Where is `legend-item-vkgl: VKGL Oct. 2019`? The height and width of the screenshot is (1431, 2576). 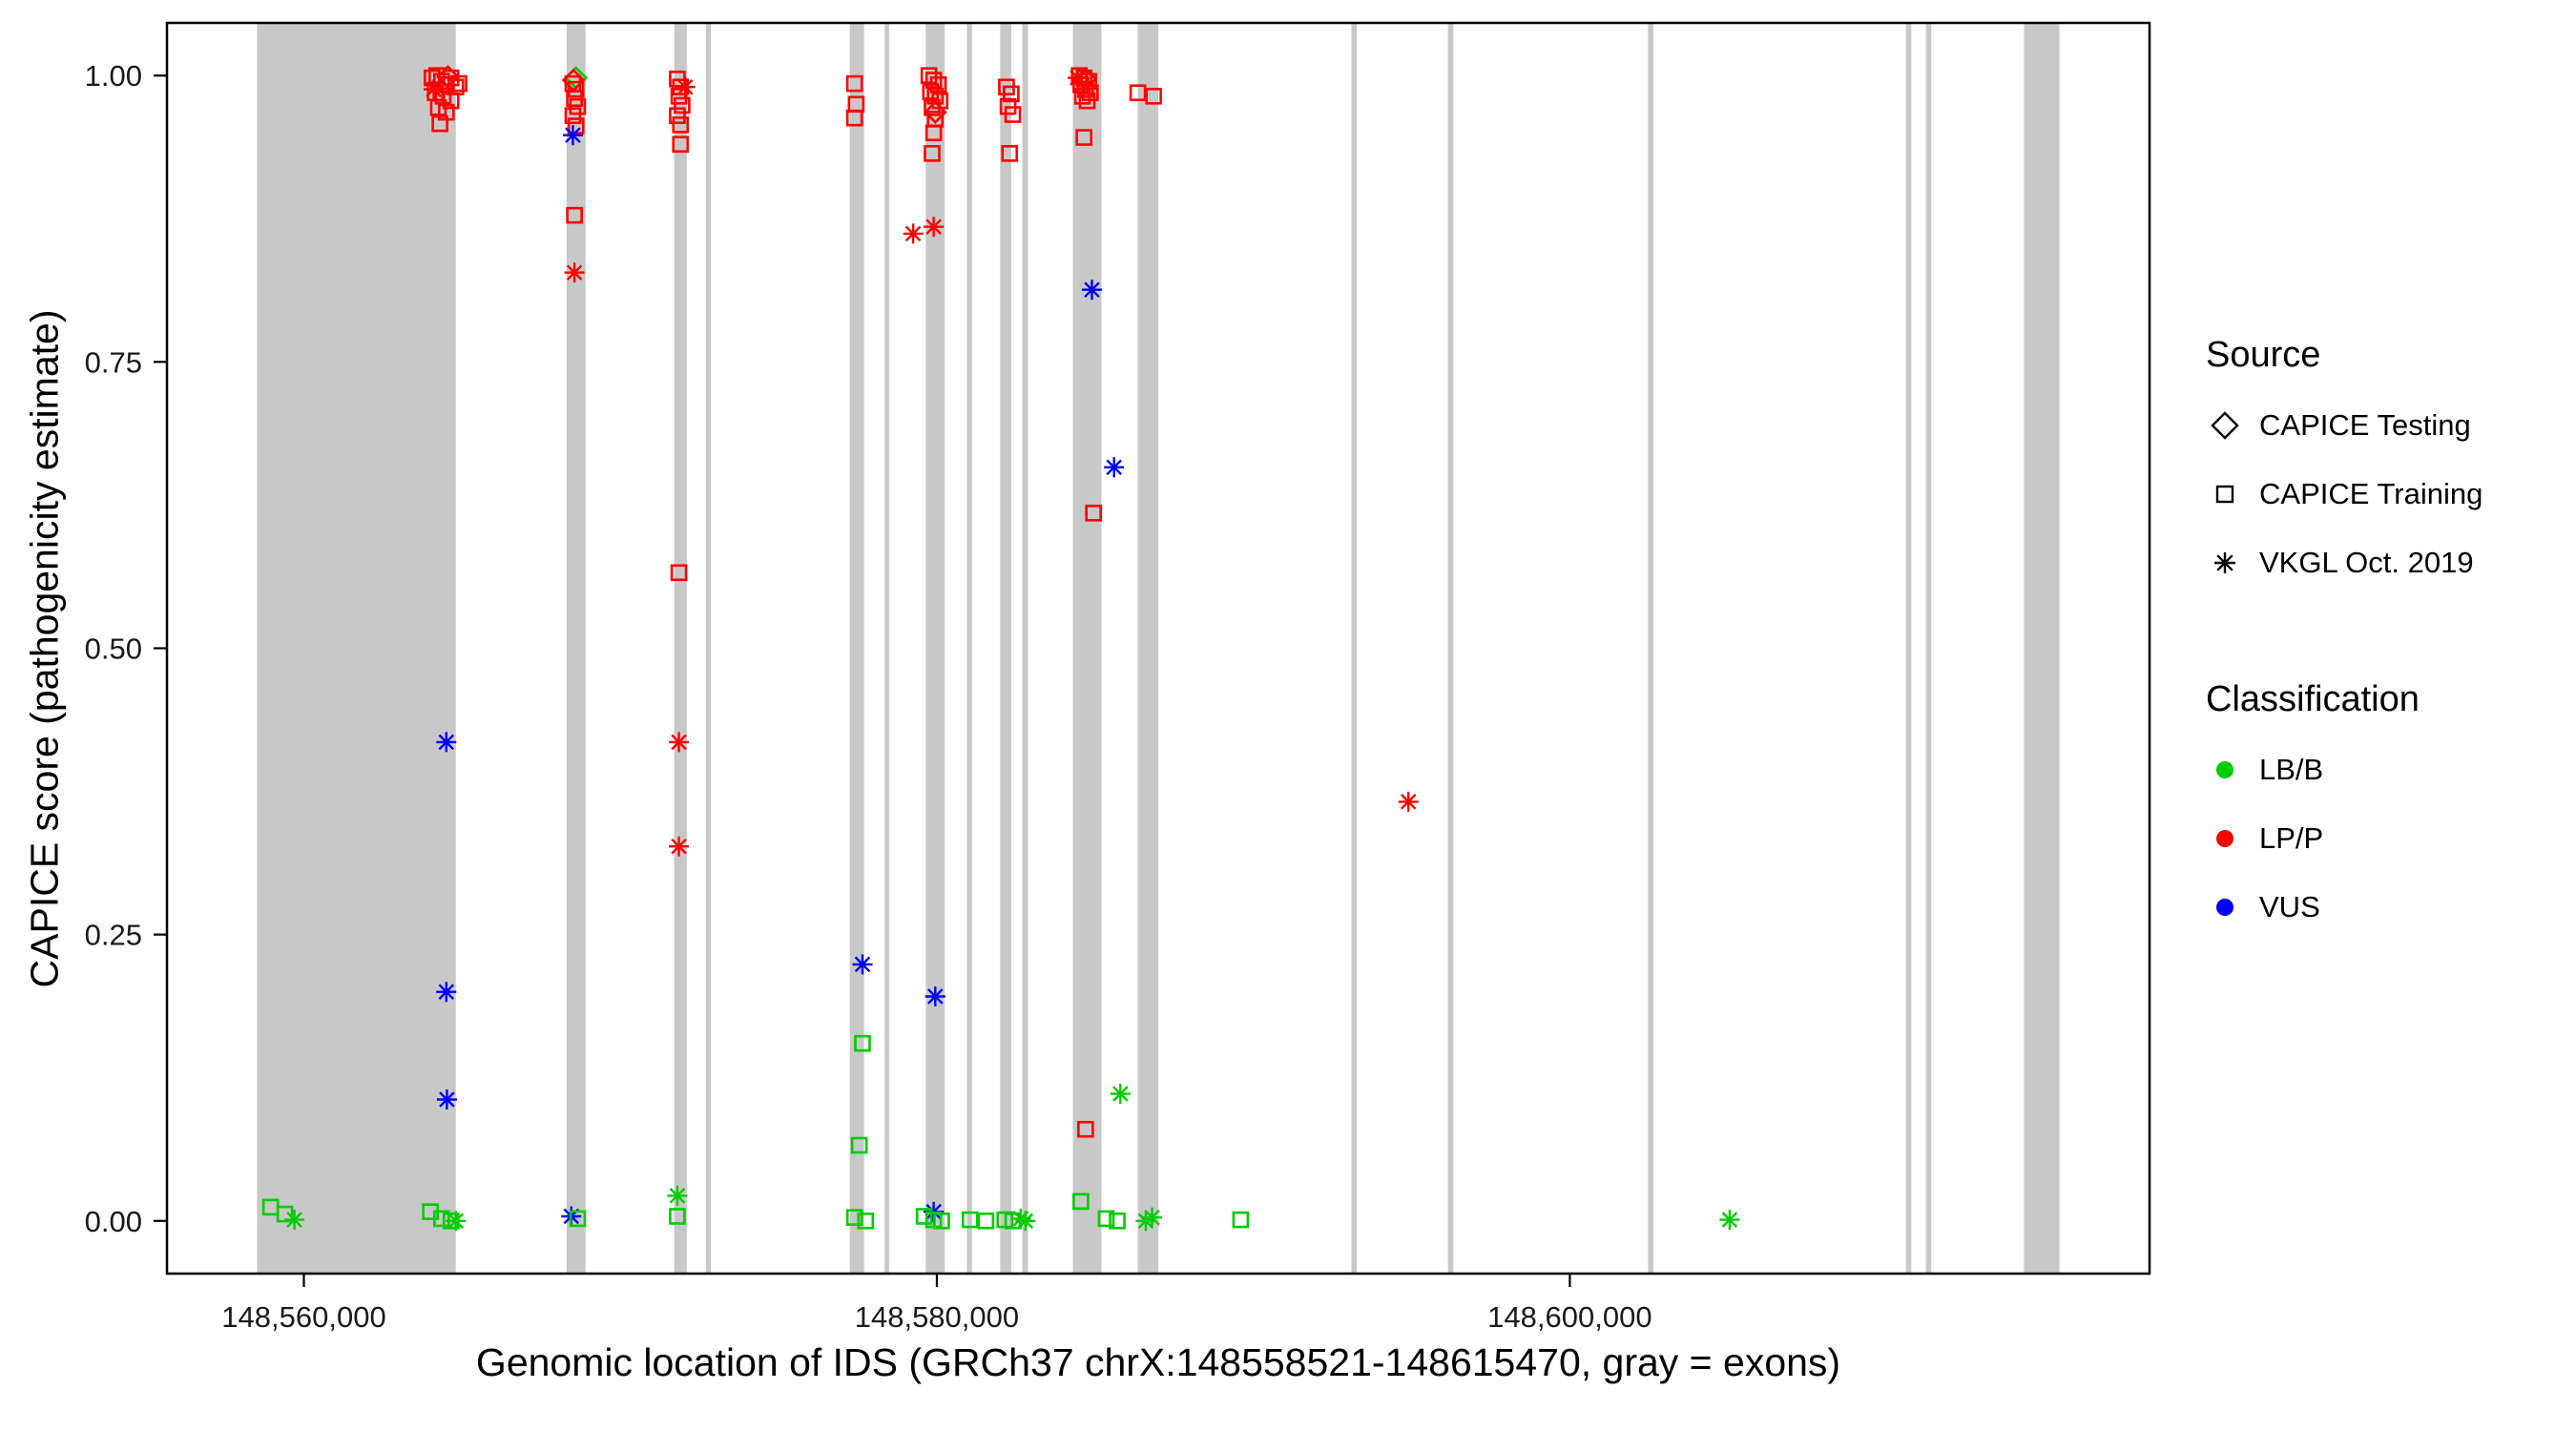 legend-item-vkgl: VKGL Oct. 2019 is located at coordinates (2344, 563).